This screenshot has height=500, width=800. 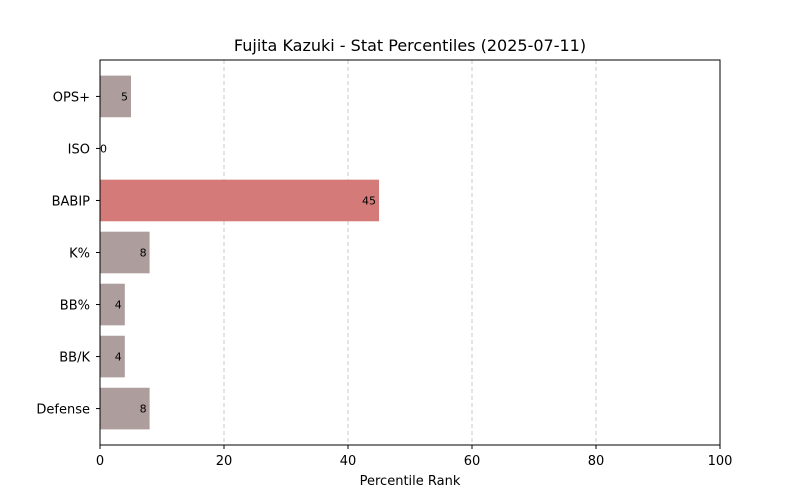 What do you see at coordinates (79, 254) in the screenshot?
I see `y-tick-label: K%` at bounding box center [79, 254].